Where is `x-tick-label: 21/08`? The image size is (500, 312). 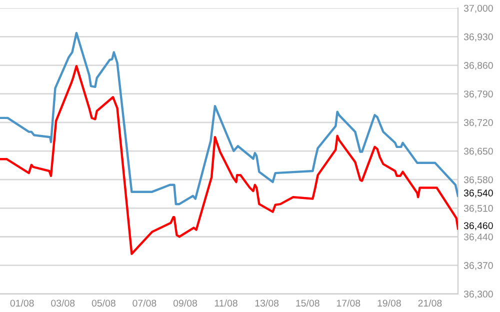
x-tick-label: 21/08 is located at coordinates (430, 303).